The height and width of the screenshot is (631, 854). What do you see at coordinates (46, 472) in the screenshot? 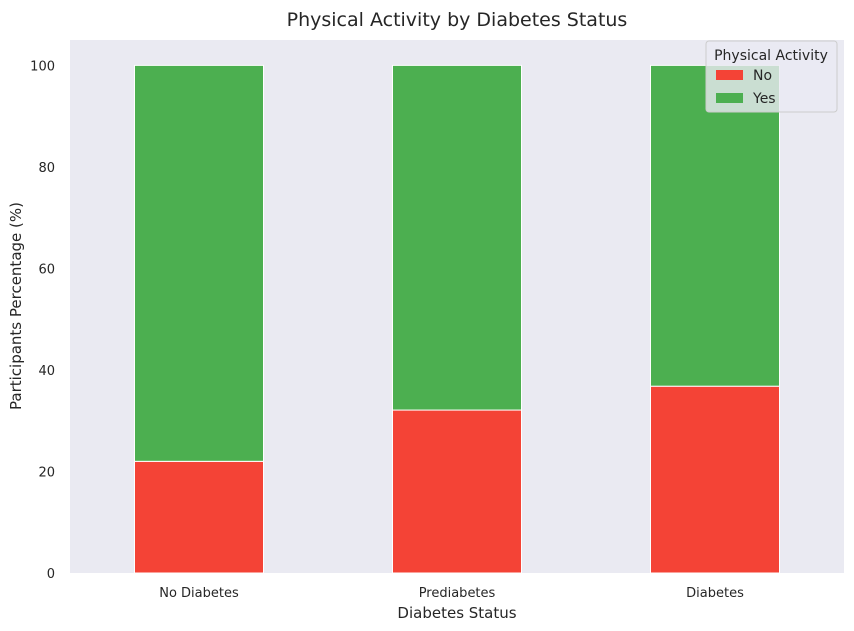
I see `y-tick-label: 20` at bounding box center [46, 472].